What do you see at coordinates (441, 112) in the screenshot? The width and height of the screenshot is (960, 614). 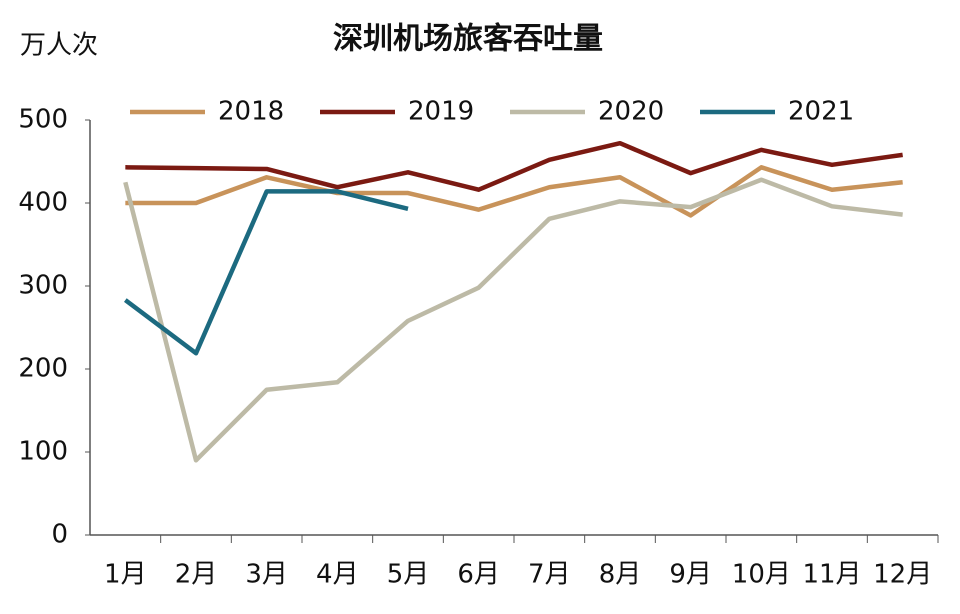 I see `legend-label: 2019` at bounding box center [441, 112].